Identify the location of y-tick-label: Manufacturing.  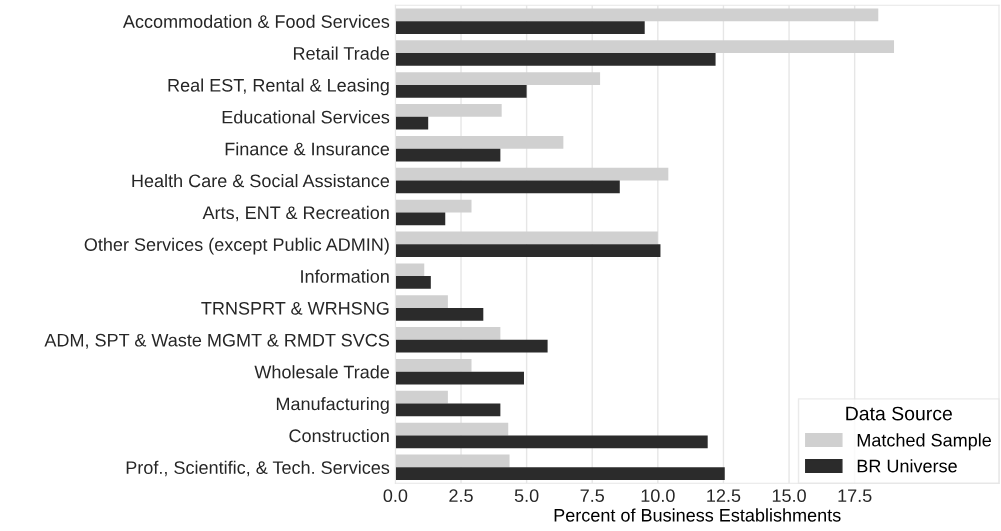
(332, 405).